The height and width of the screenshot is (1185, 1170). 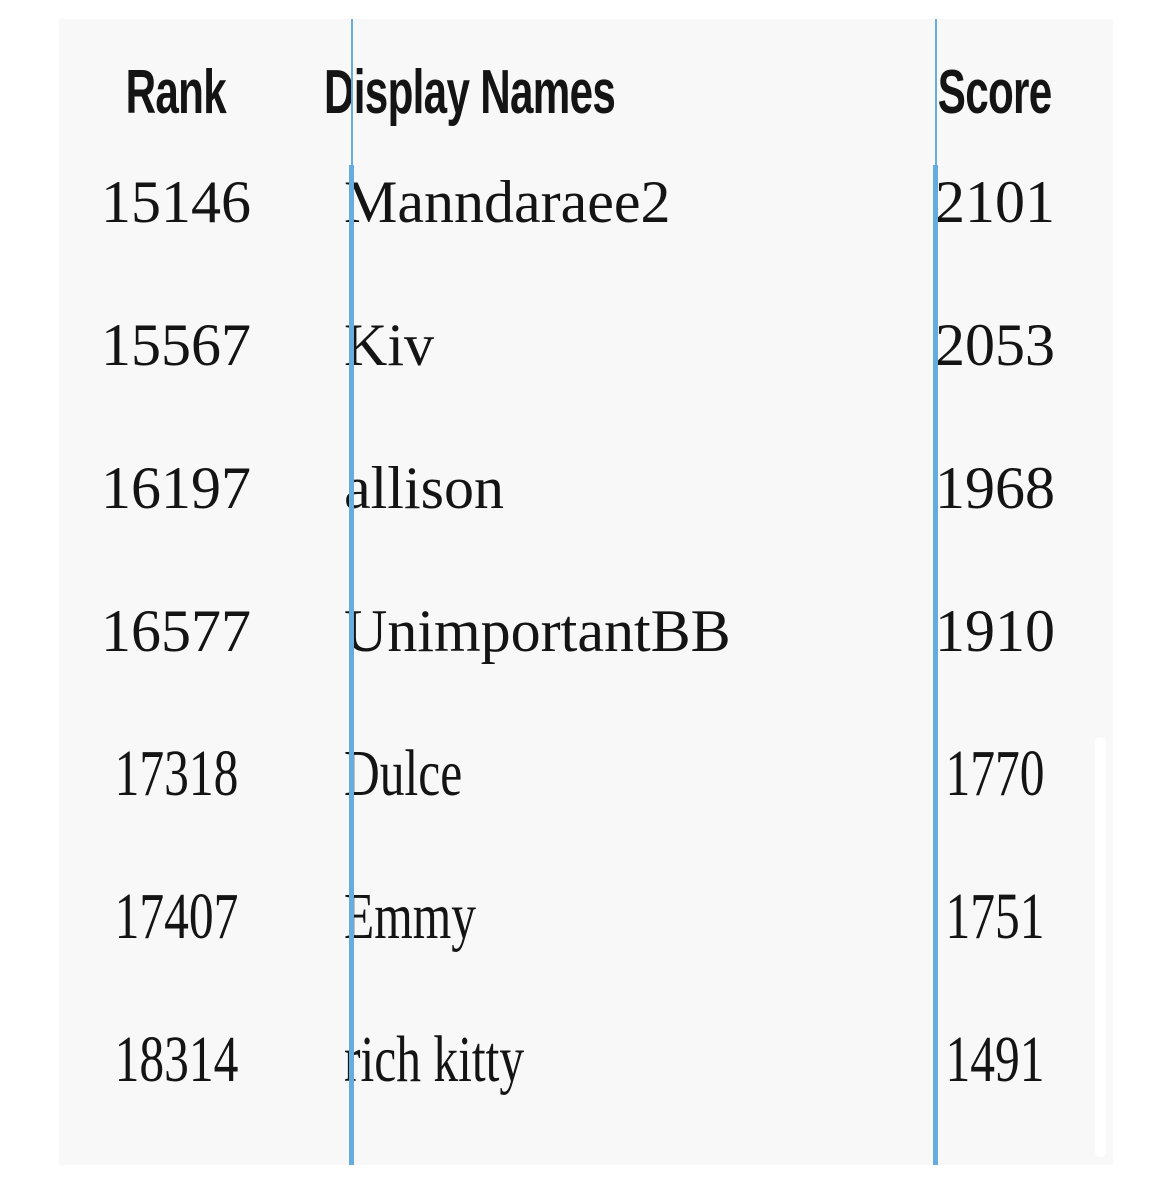 I want to click on rank-cell: 16197, so click(x=176, y=485).